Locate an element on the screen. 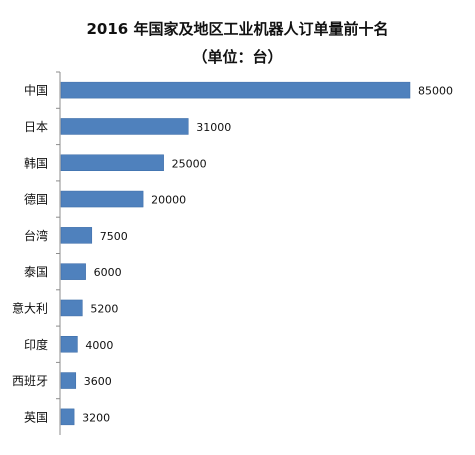 The height and width of the screenshot is (455, 475). data-label: 25000 is located at coordinates (189, 163).